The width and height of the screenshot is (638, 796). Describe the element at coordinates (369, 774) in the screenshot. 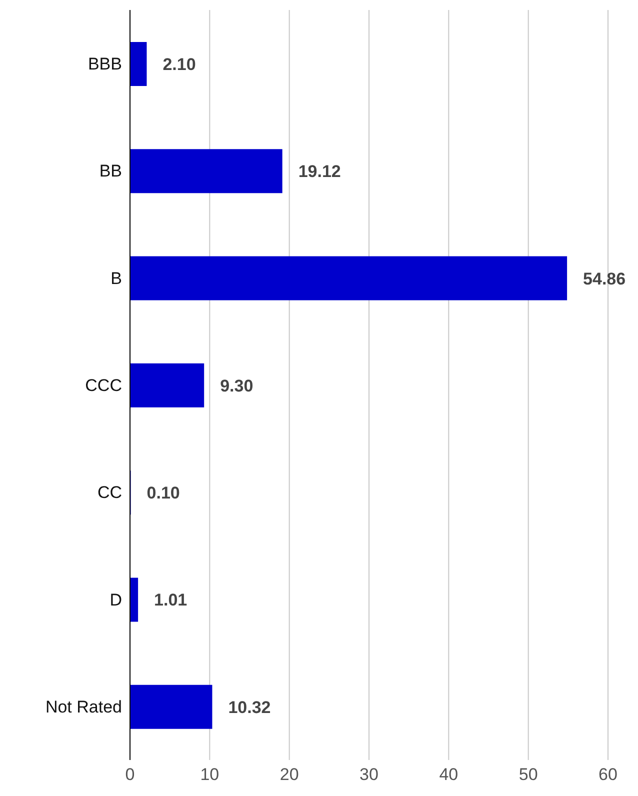

I see `x-tick-label: 30` at that location.